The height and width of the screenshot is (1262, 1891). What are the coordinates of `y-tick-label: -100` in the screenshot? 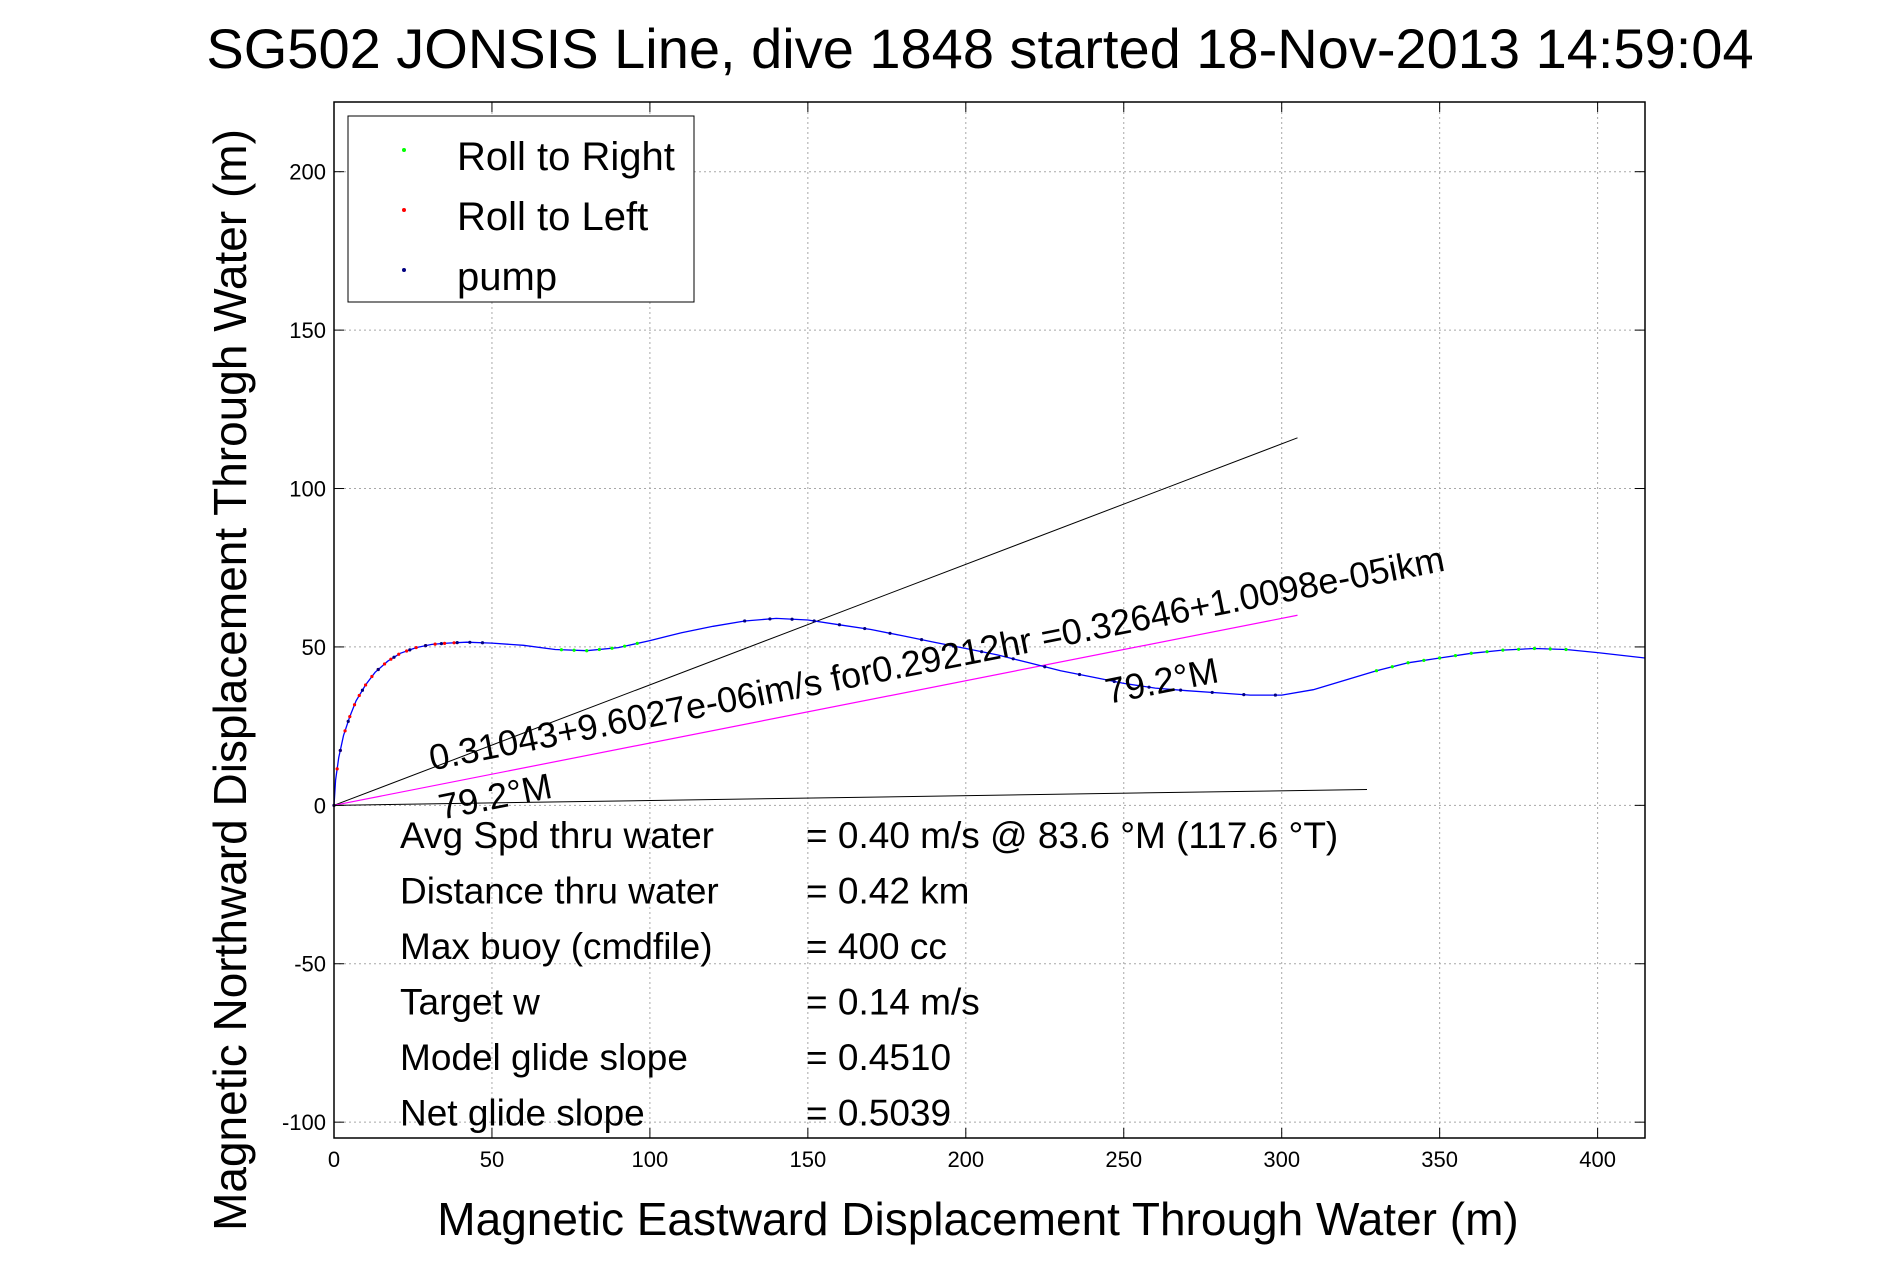 It's located at (304, 1122).